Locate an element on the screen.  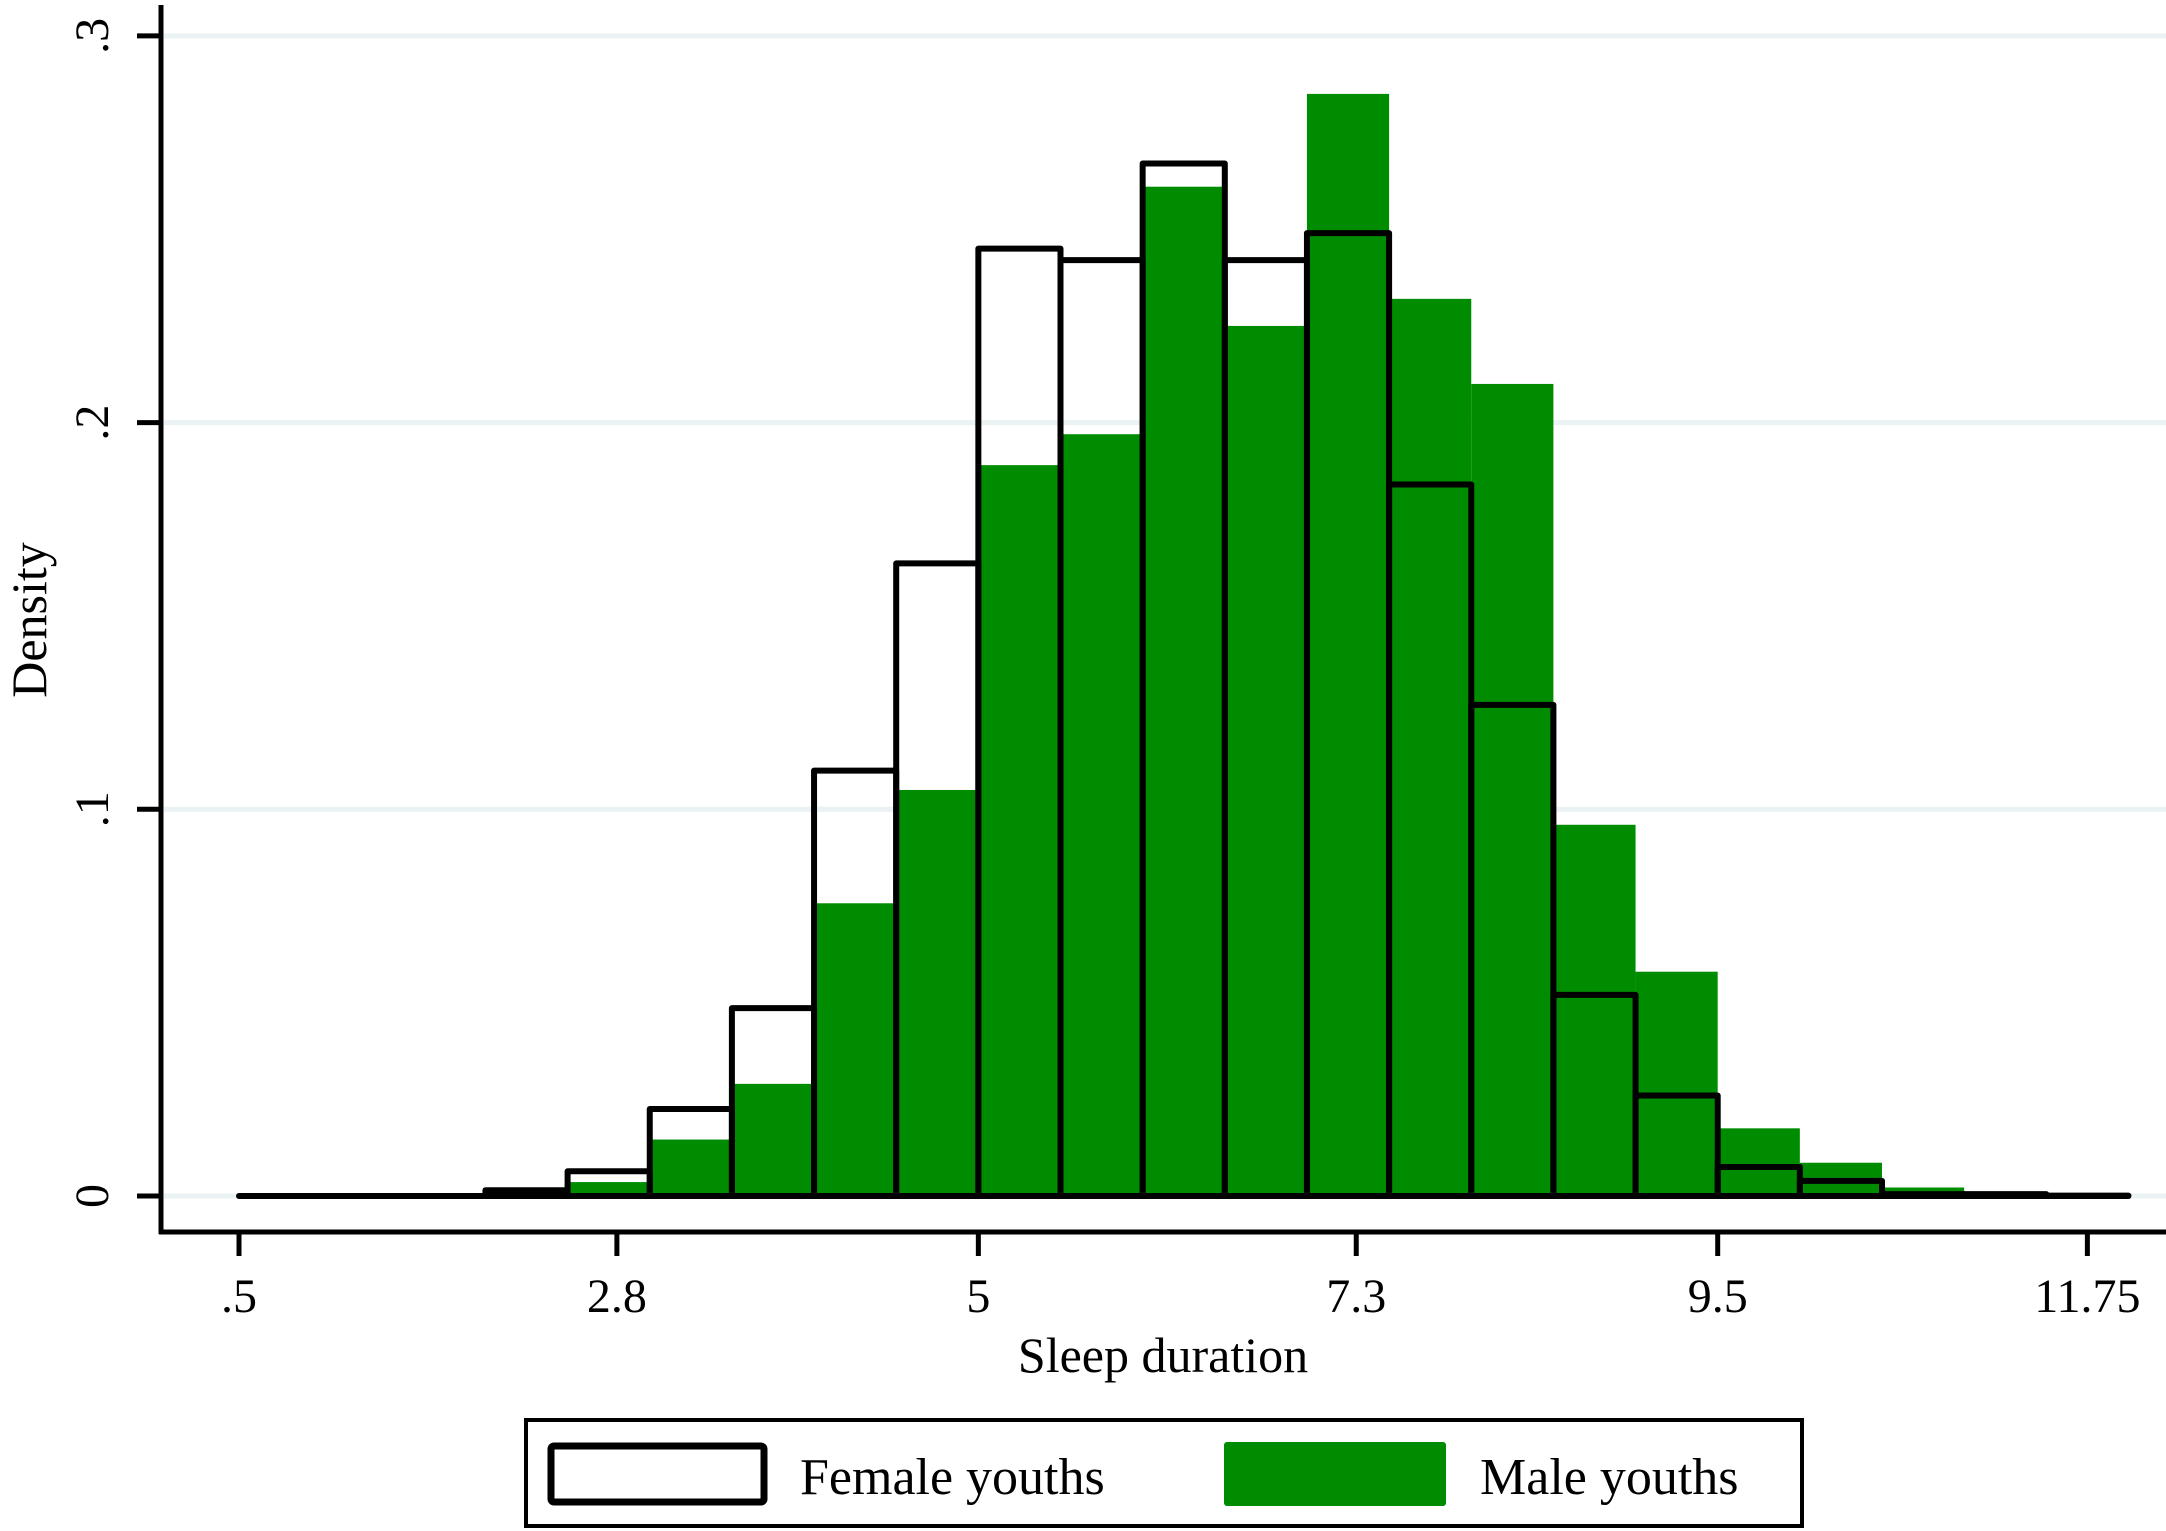
y-tick-label: .2 is located at coordinates (92, 423).